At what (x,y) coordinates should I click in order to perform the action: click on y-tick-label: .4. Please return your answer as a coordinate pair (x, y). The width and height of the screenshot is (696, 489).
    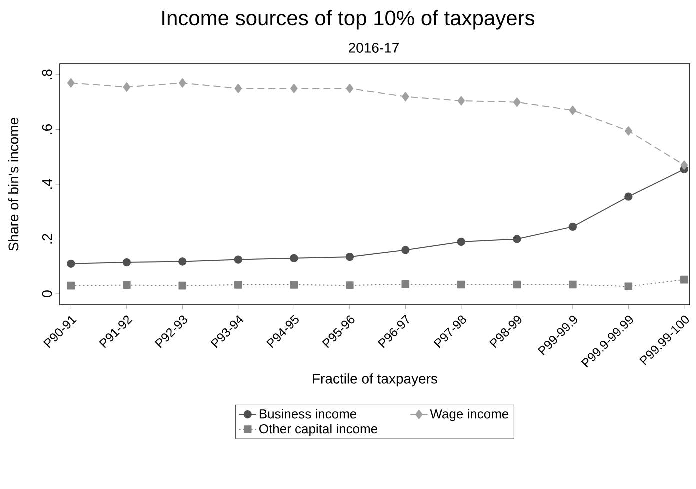
    Looking at the image, I should click on (47, 184).